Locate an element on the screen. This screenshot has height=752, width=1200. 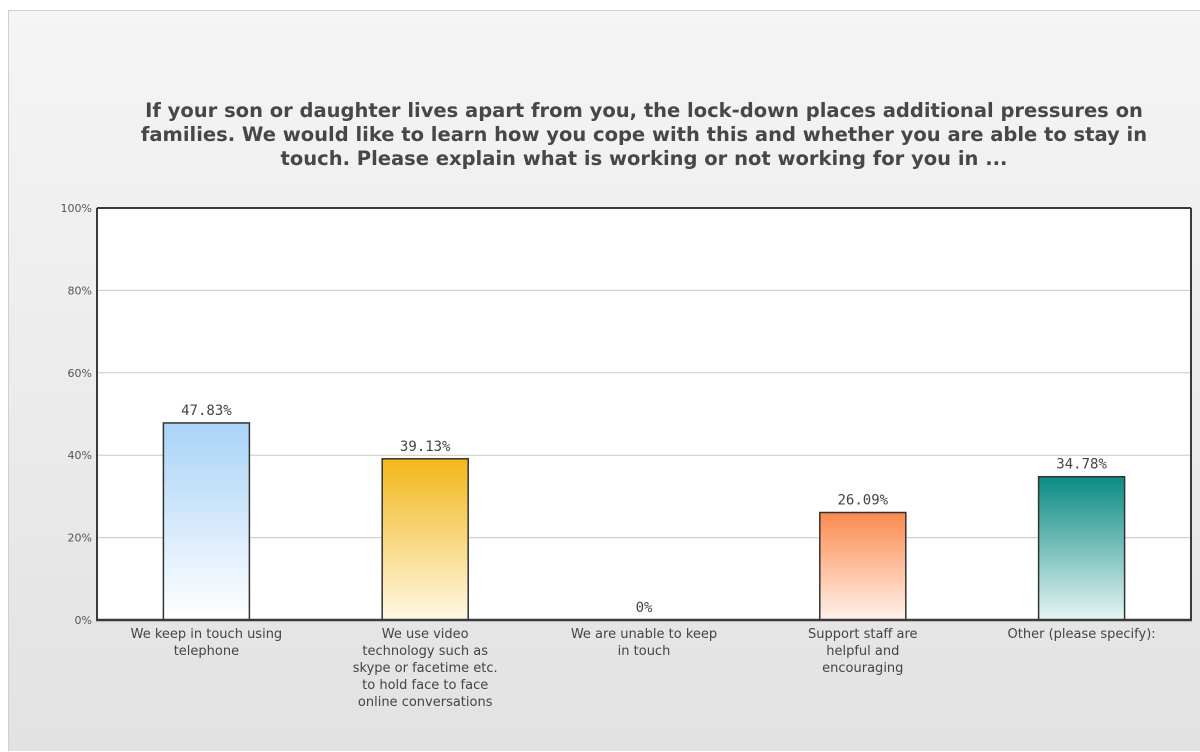
x-category-label: encouraging is located at coordinates (862, 668).